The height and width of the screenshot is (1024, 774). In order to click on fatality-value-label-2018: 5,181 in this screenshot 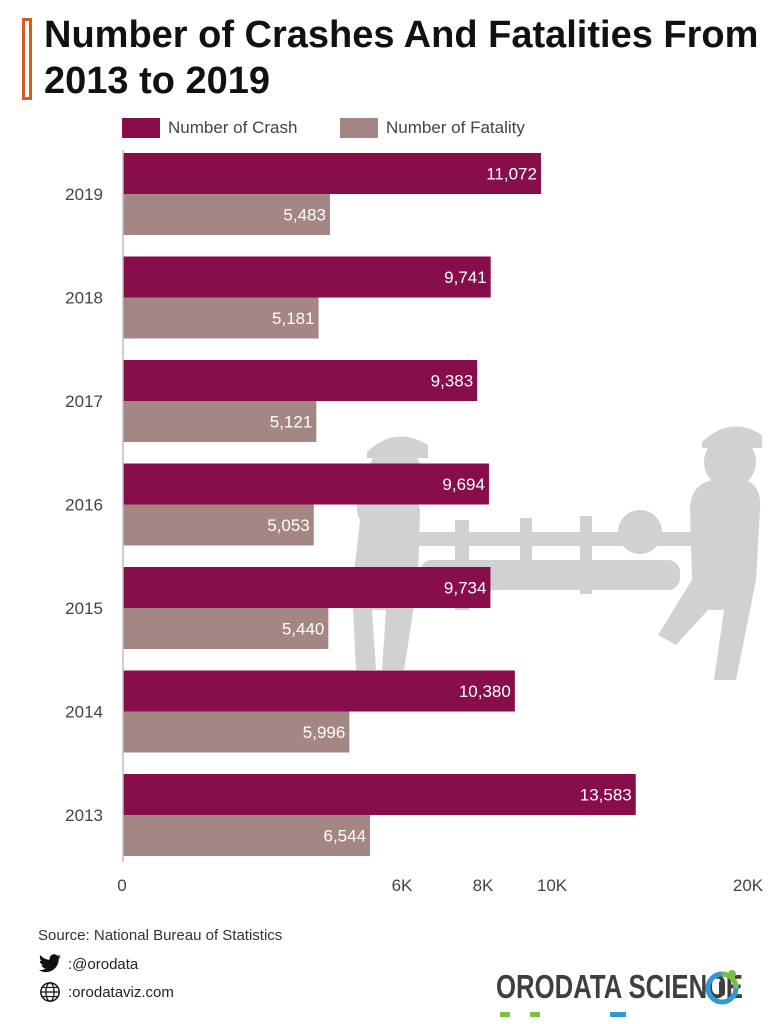, I will do `click(293, 318)`.